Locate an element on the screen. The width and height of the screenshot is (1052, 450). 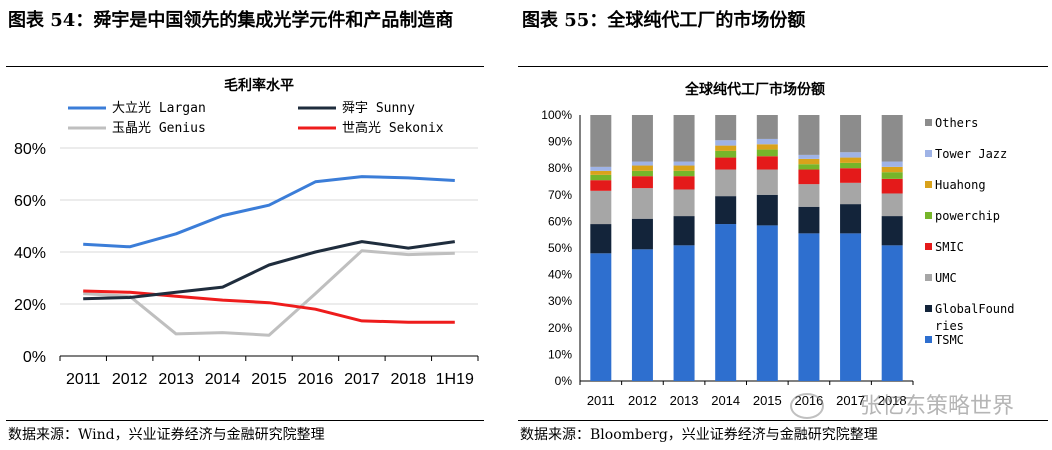
y-tick-label: 90% is located at coordinates (560, 142).